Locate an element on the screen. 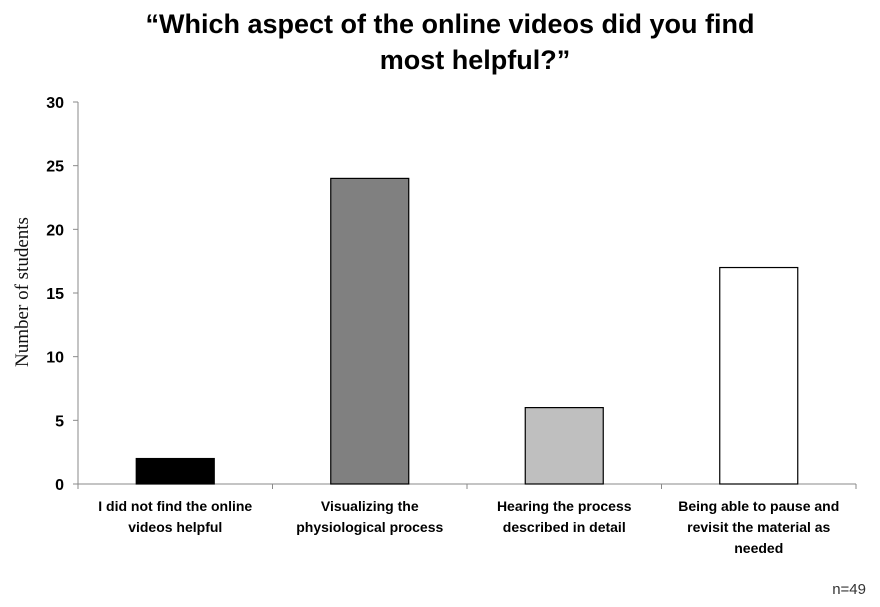 The height and width of the screenshot is (607, 880). y-tick-labels: 0 5 10 15 20 25 30 is located at coordinates (55, 294).